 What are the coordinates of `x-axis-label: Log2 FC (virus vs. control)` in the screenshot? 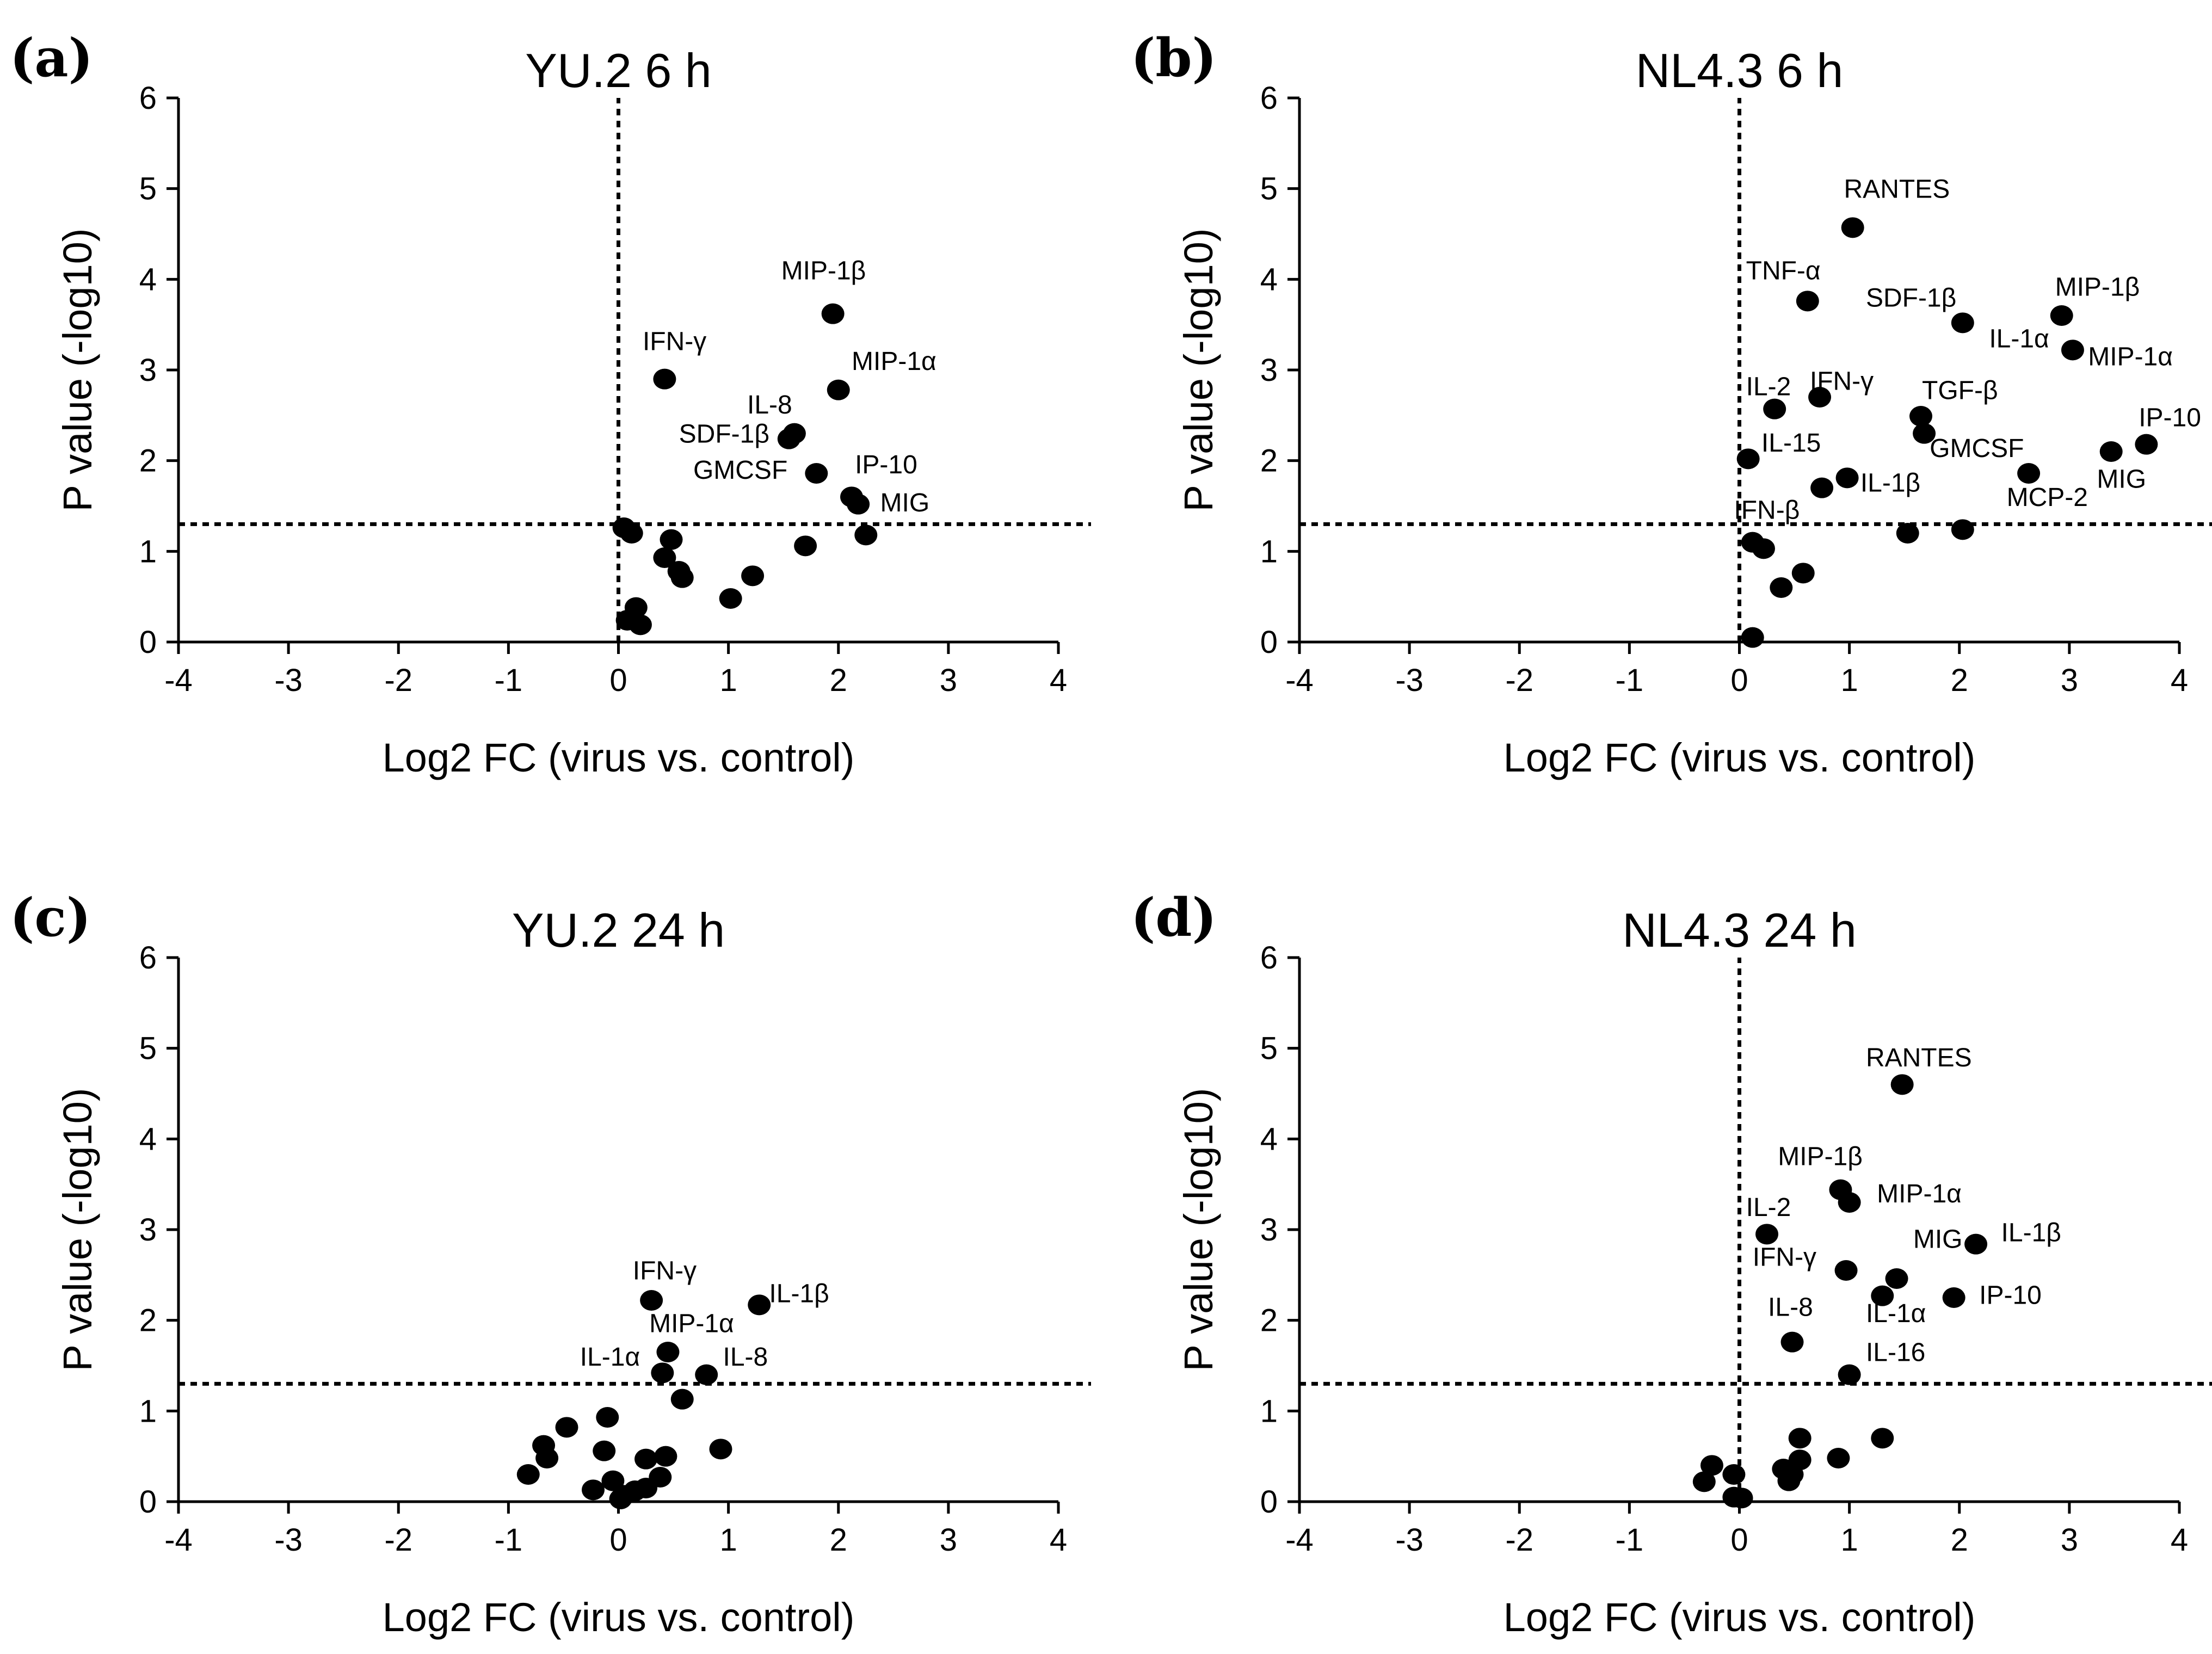 It's located at (1740, 758).